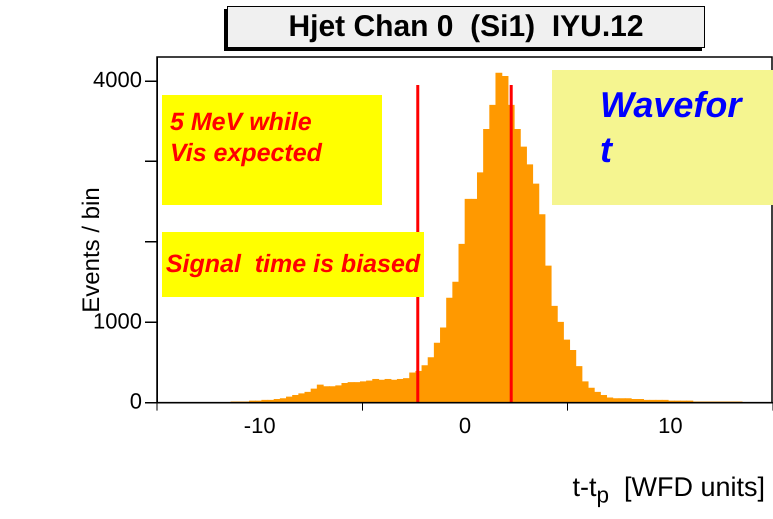 Image resolution: width=773 pixels, height=519 pixels. I want to click on x-tick-label: -10, so click(260, 425).